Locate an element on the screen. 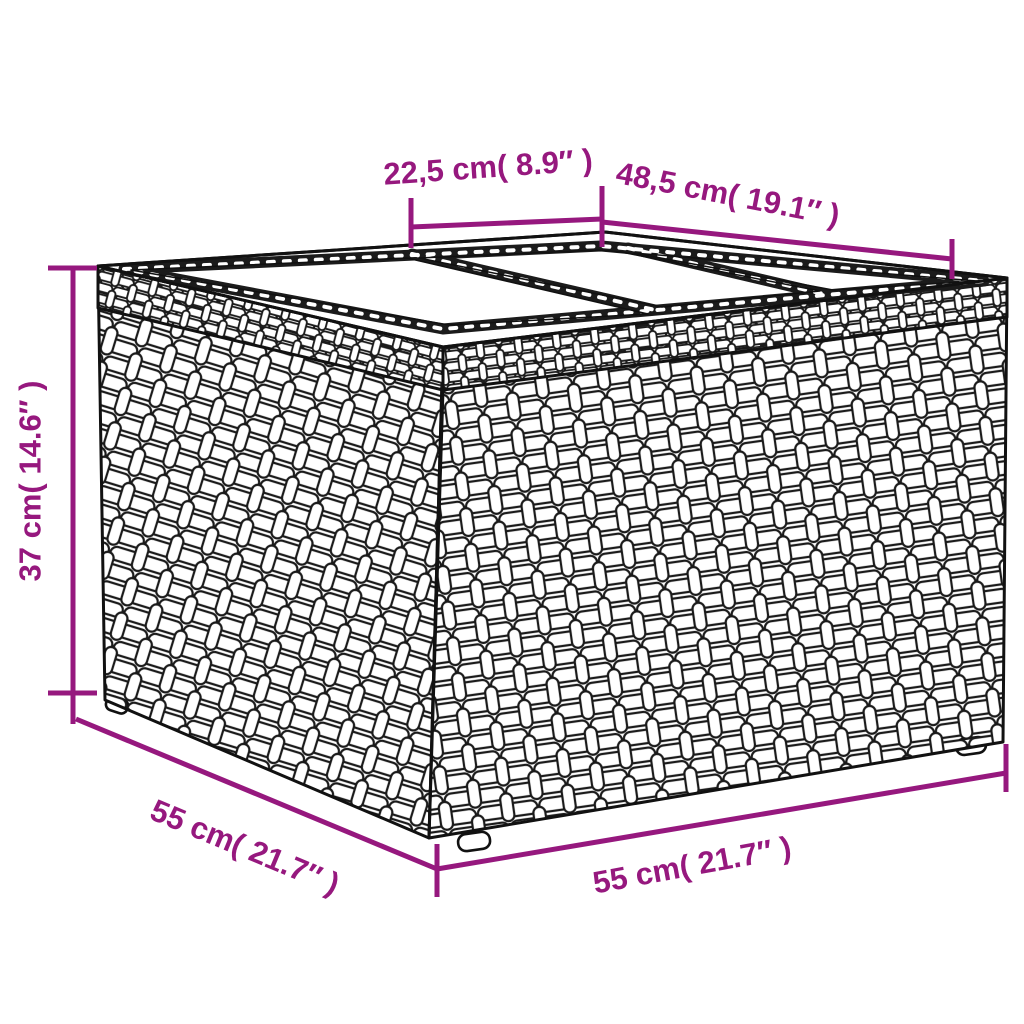 This screenshot has height=1024, width=1024. top-outer-edge is located at coordinates (552, 289).